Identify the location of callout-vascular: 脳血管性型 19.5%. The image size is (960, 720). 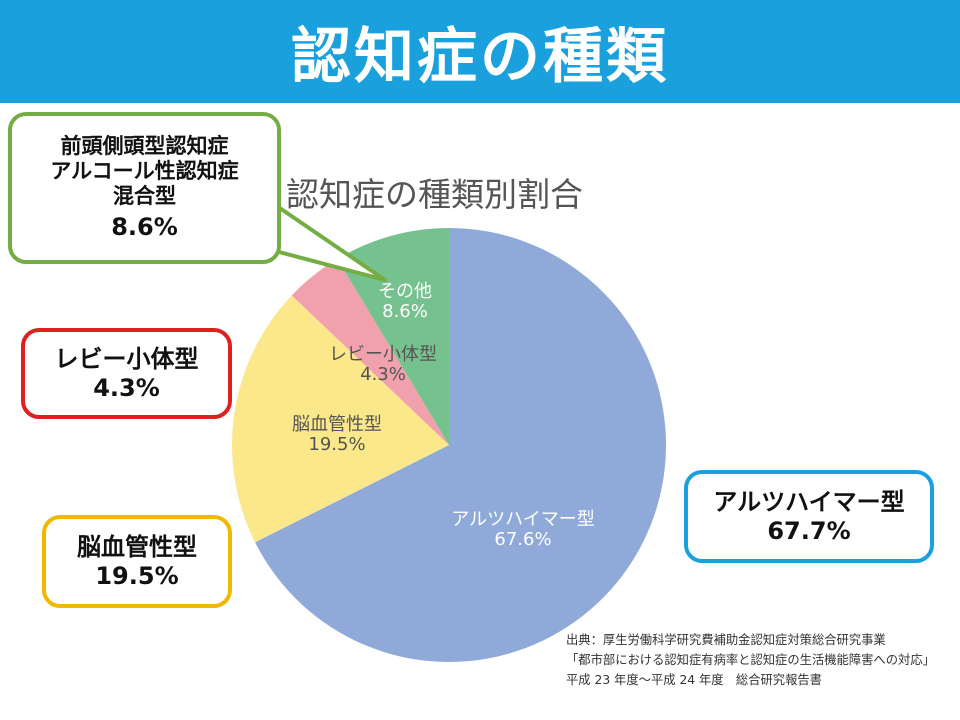
(137, 561).